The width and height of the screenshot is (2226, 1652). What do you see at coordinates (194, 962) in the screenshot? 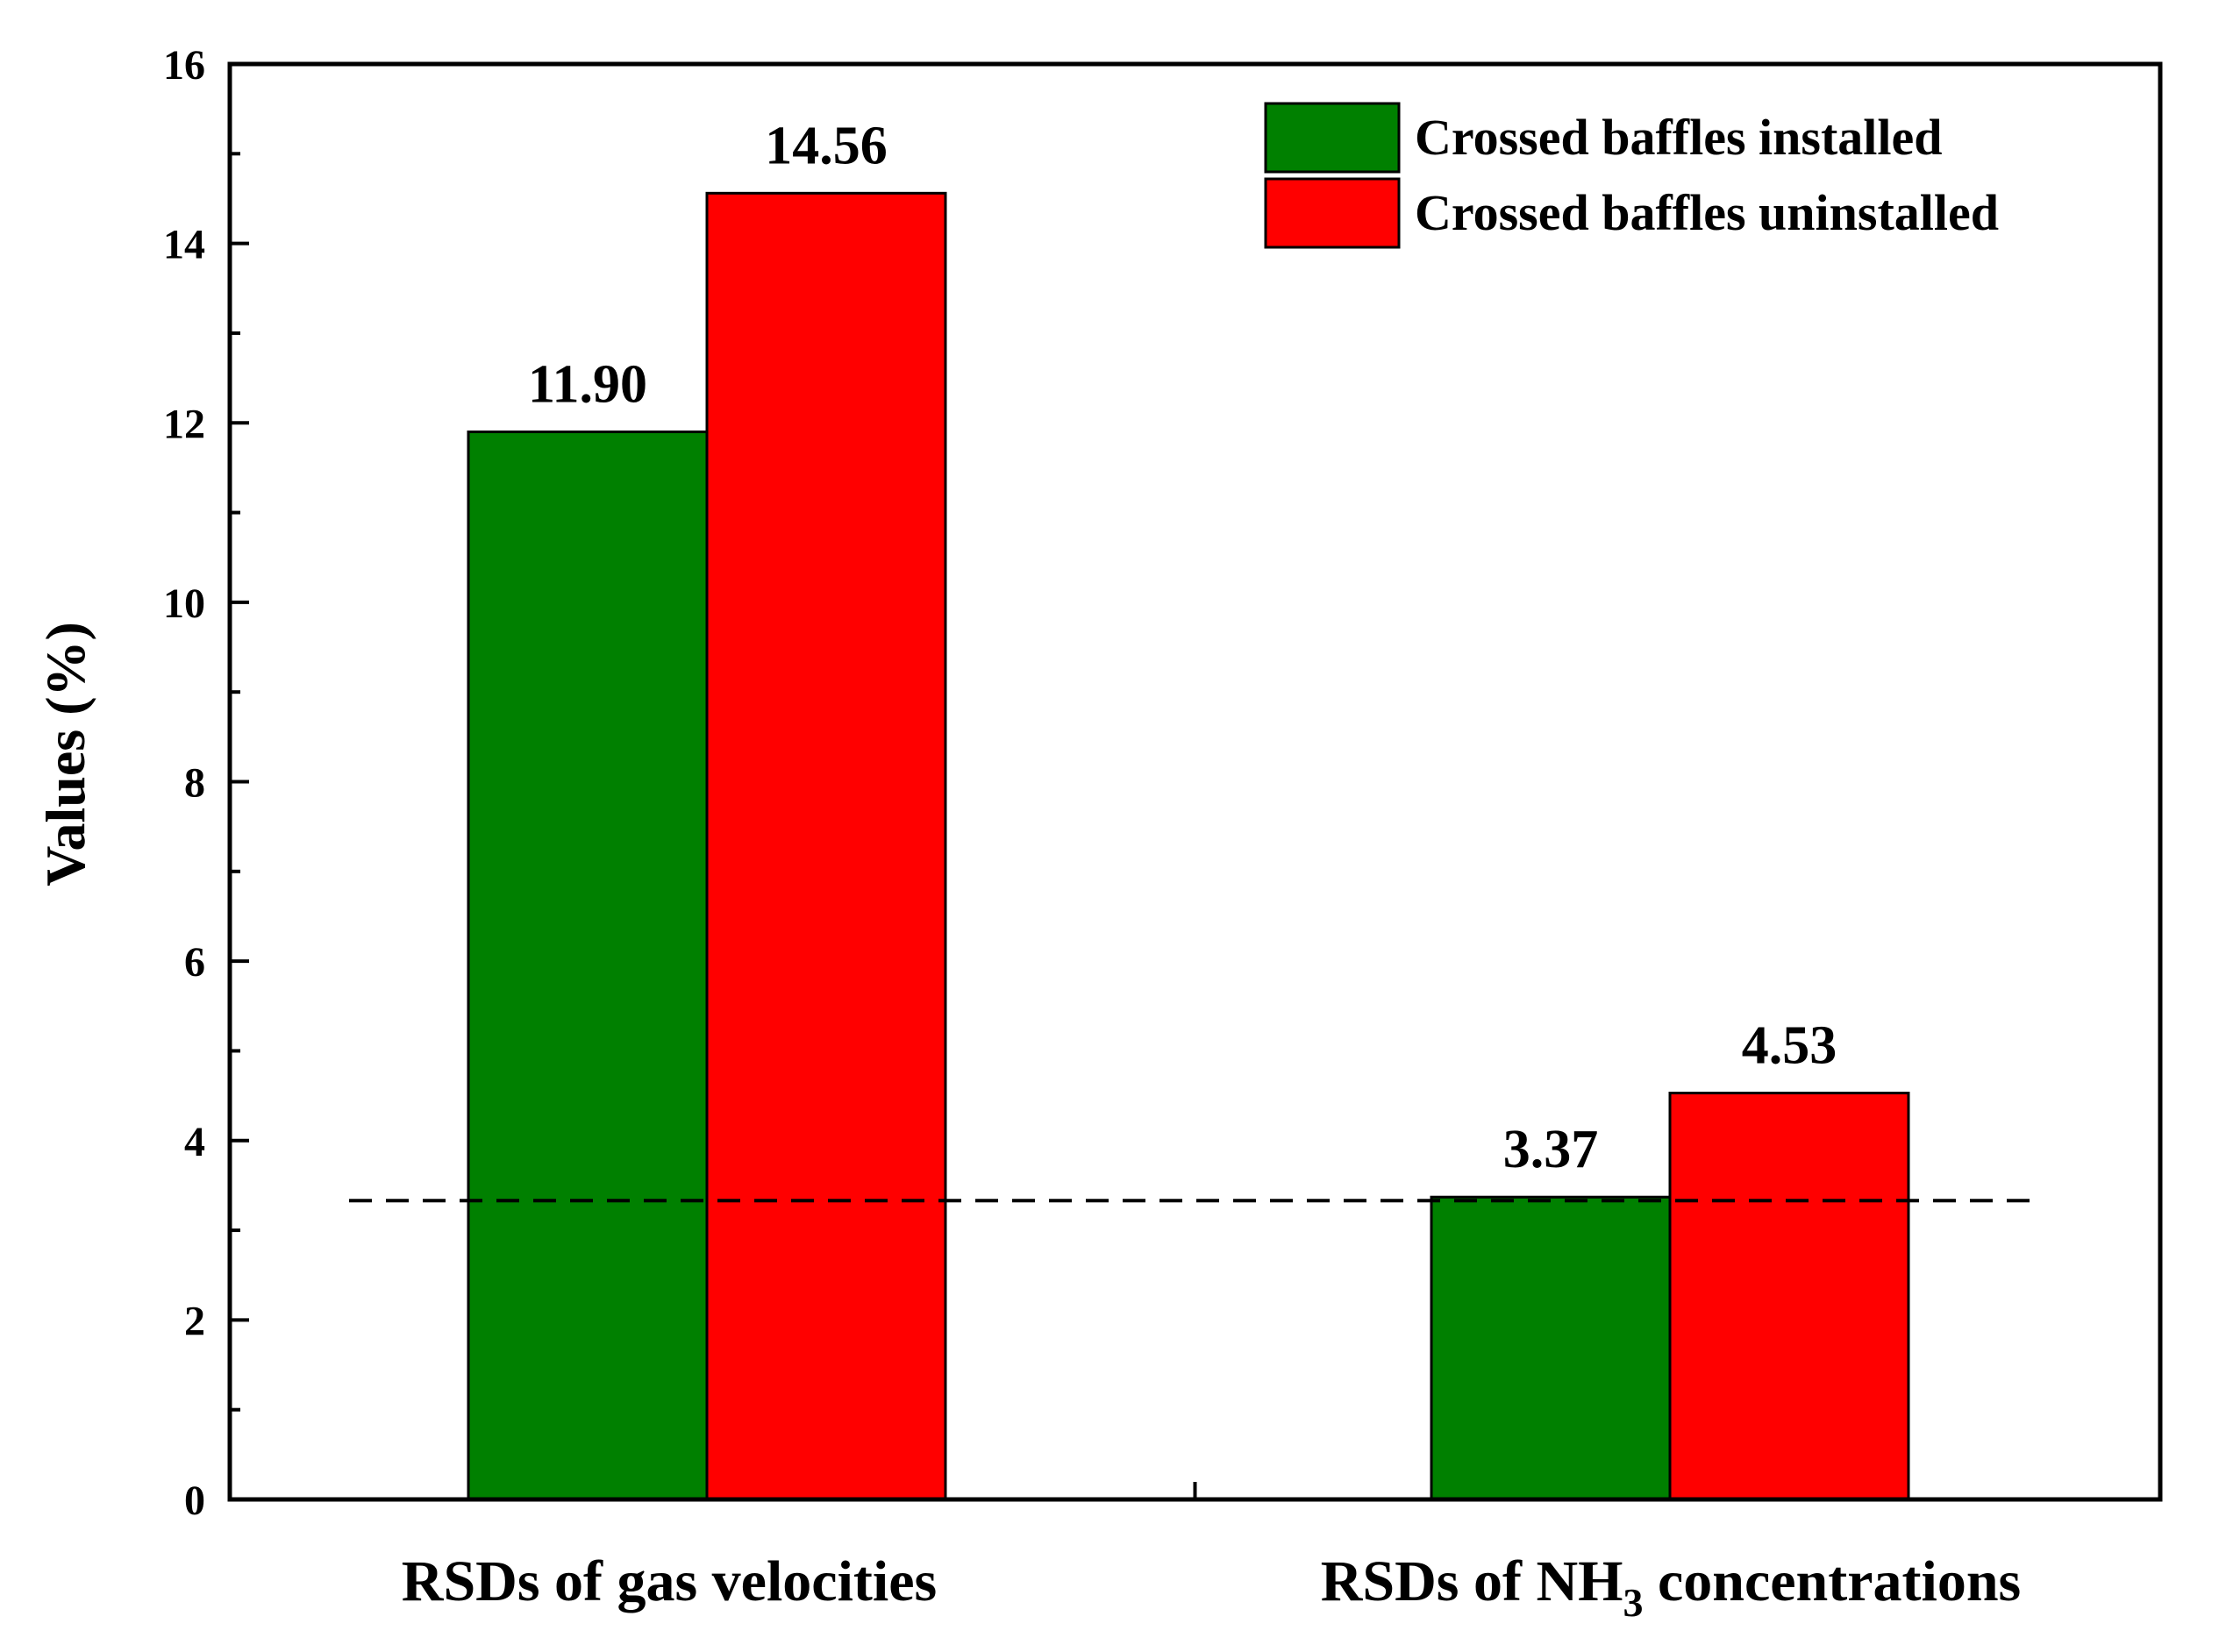
I see `y-tick-label: 6` at bounding box center [194, 962].